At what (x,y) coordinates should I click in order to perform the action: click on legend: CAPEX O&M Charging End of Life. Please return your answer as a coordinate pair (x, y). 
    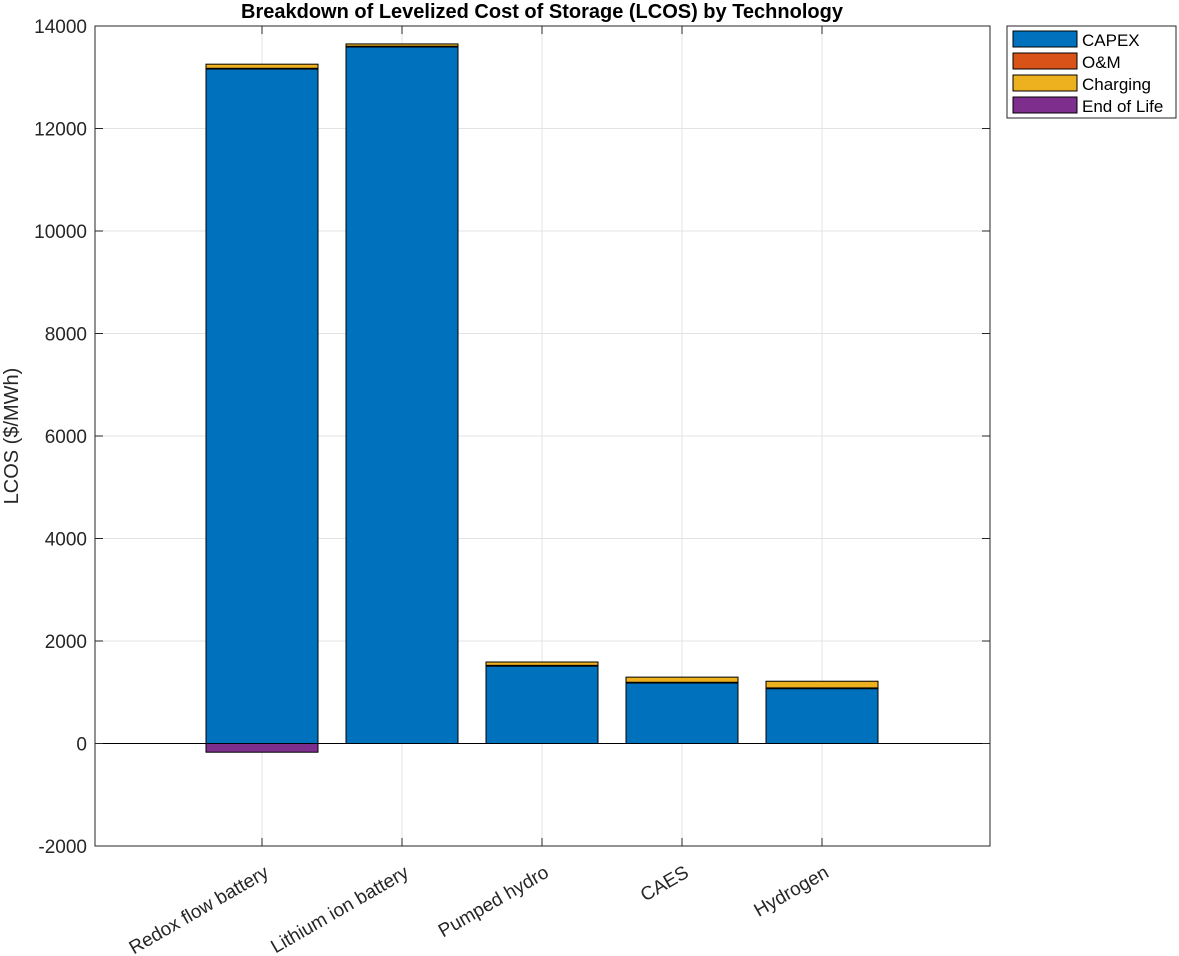
    Looking at the image, I should click on (1091, 72).